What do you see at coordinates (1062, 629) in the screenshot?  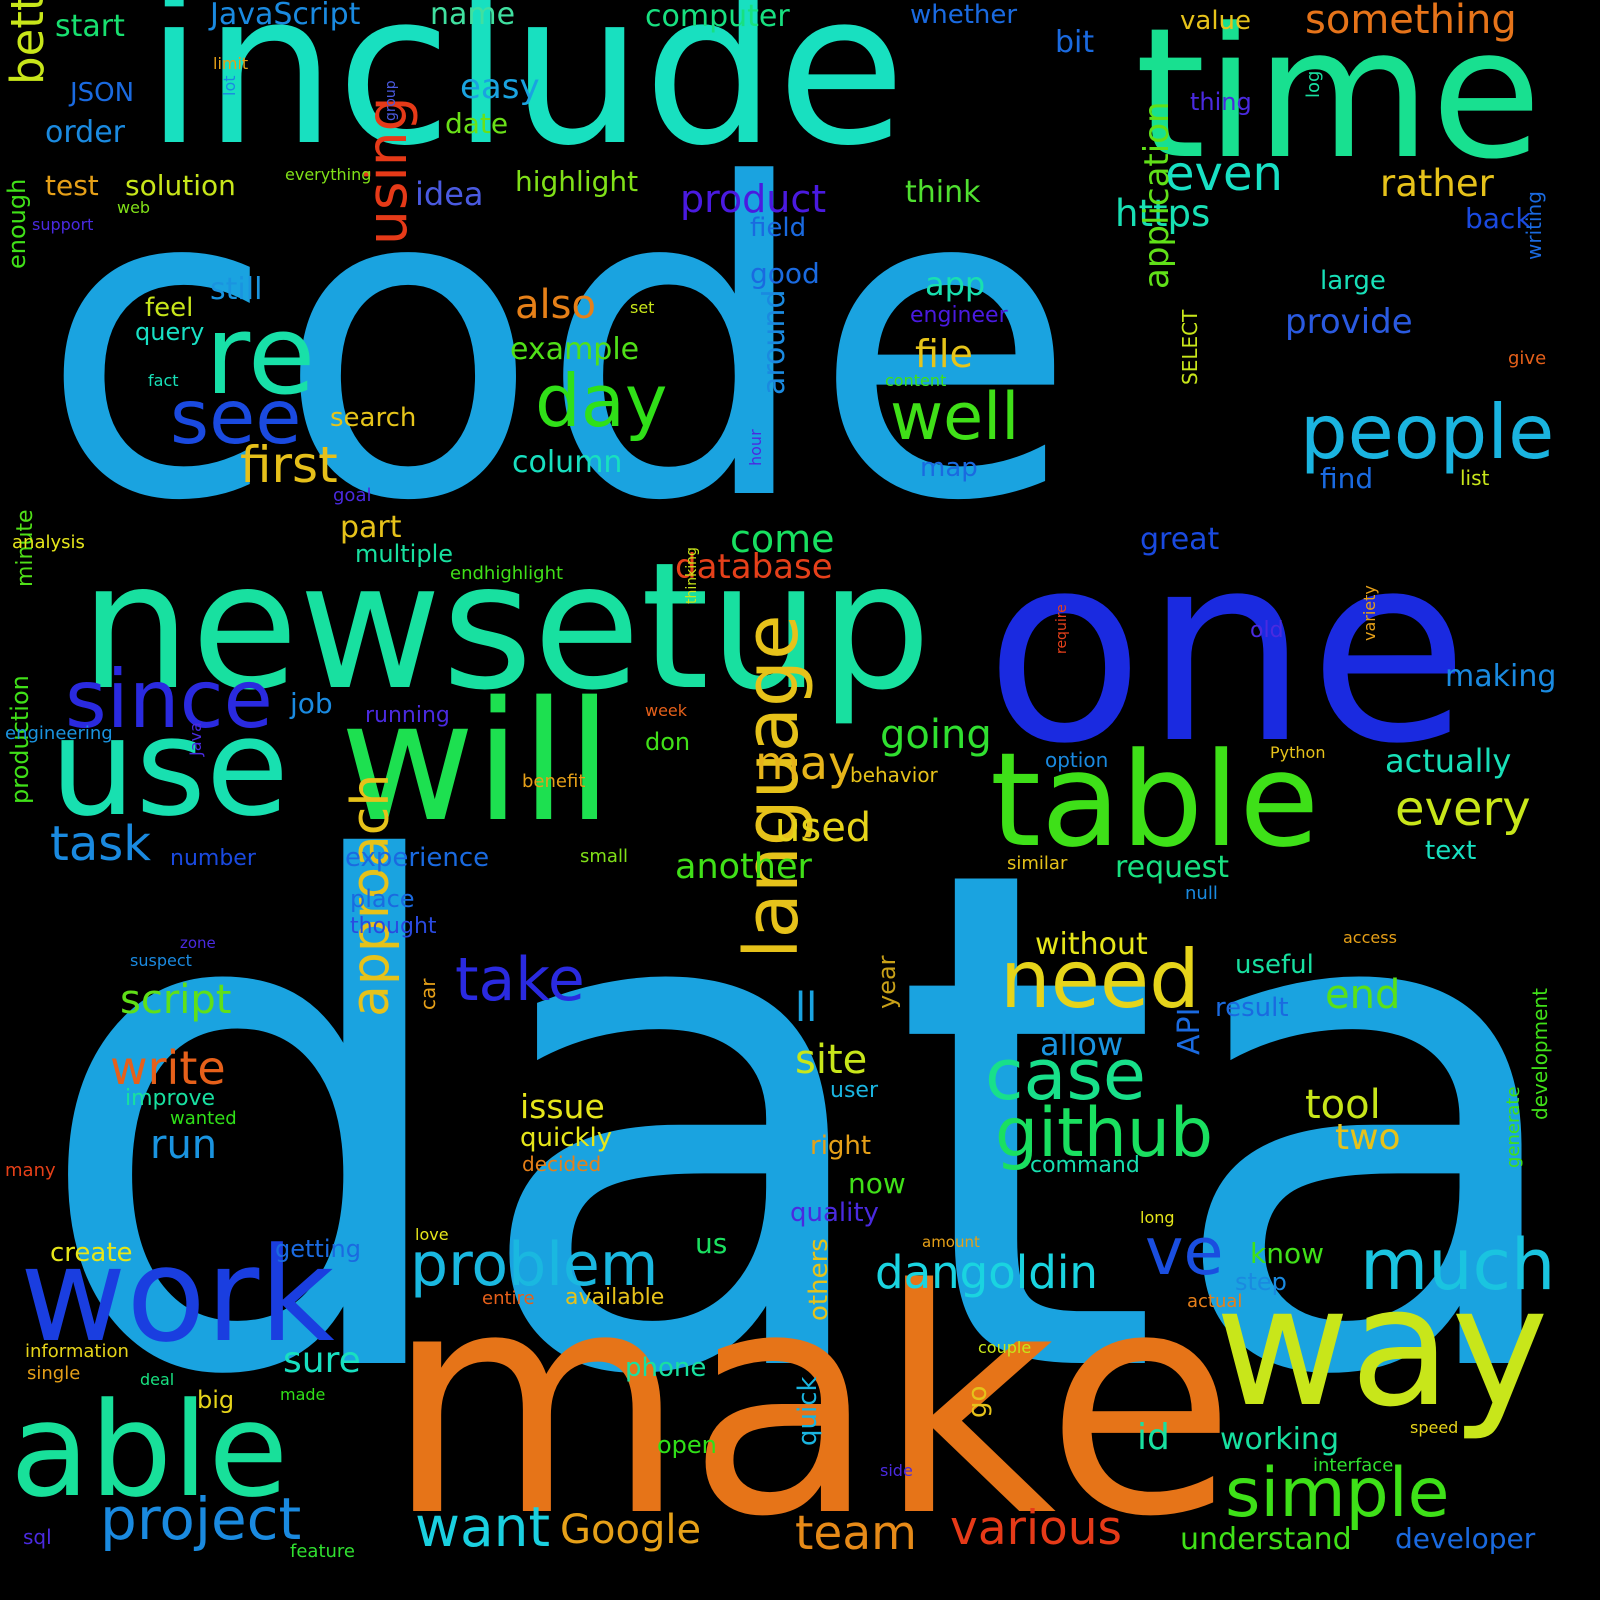 I see `word: require` at bounding box center [1062, 629].